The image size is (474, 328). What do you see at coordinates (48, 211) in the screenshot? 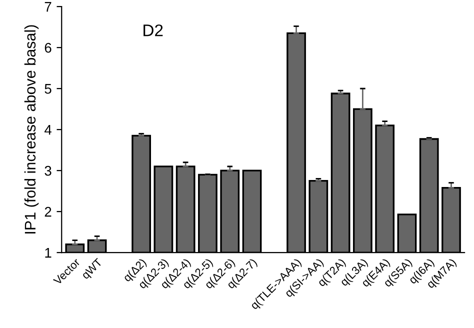
I see `y-tick-label: 2` at bounding box center [48, 211].